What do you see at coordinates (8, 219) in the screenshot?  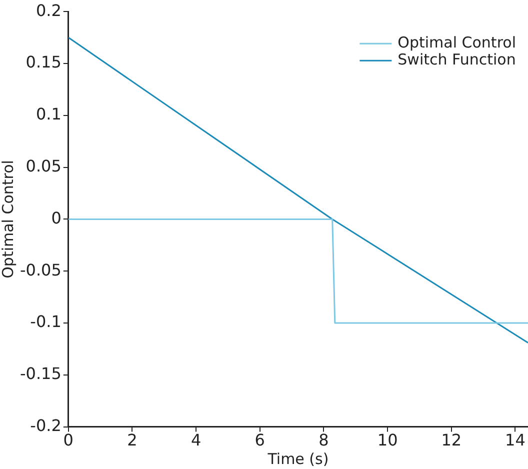 I see `y-axis-title: Optimal Control` at bounding box center [8, 219].